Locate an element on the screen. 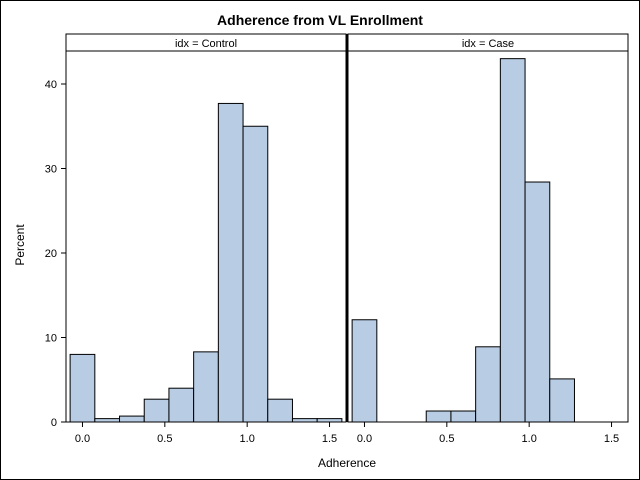 This screenshot has width=640, height=480. chart-title: Adherence from VL Enrollment is located at coordinates (320, 20).